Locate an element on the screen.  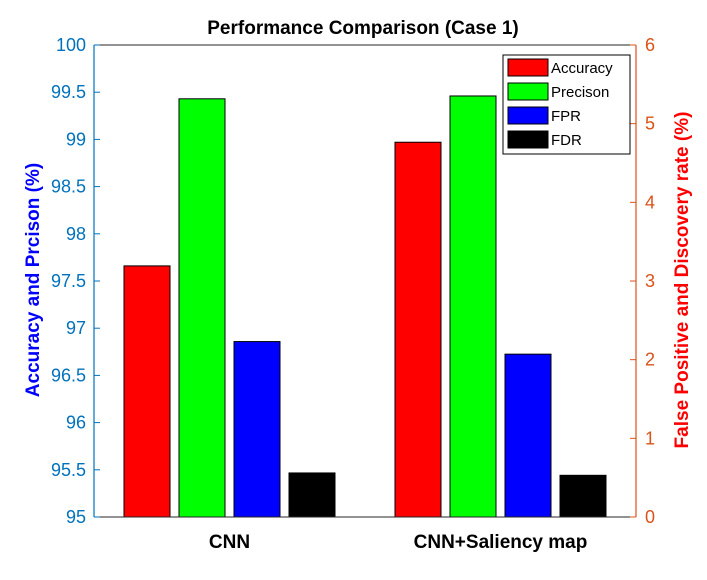
x-tick-label: CNN is located at coordinates (229, 542).